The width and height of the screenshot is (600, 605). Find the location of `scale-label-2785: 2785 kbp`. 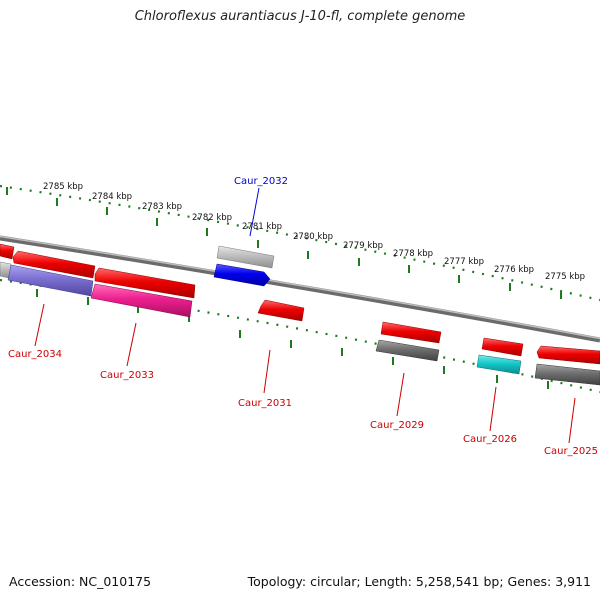

scale-label-2785: 2785 kbp is located at coordinates (63, 187).